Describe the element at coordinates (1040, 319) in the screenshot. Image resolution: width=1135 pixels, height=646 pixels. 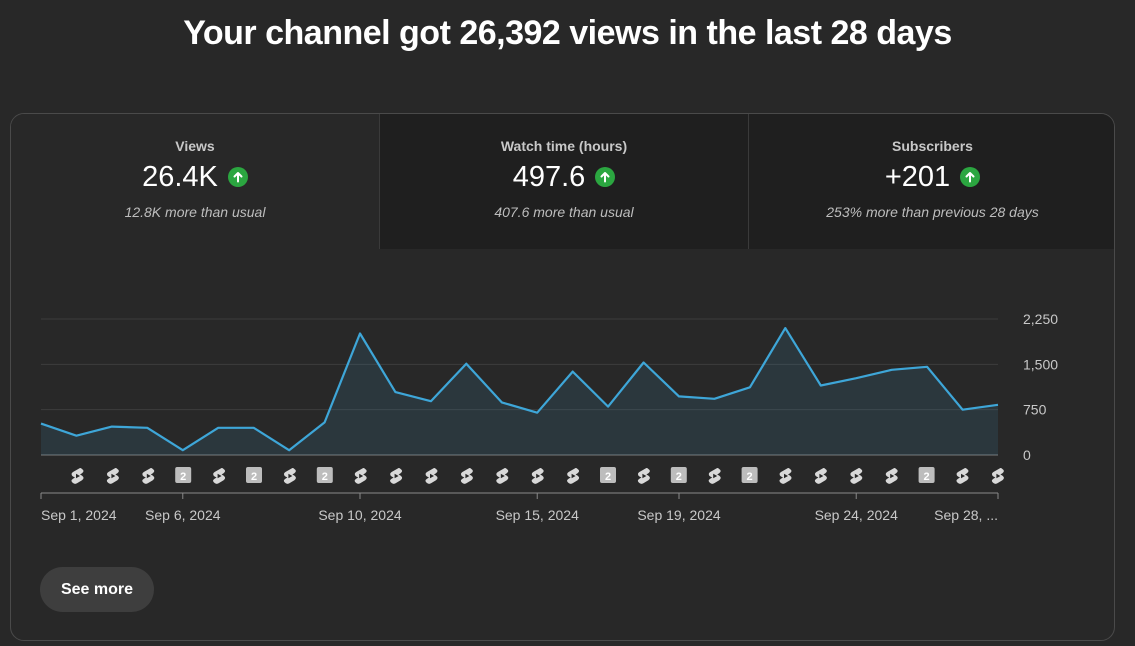
I see `y-tick-label: 2,250` at that location.